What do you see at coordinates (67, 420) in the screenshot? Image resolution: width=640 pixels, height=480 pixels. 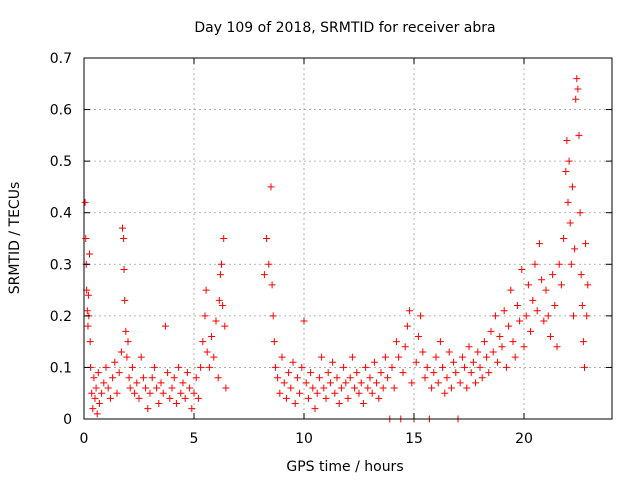 I see `y-tick-label: 0` at bounding box center [67, 420].